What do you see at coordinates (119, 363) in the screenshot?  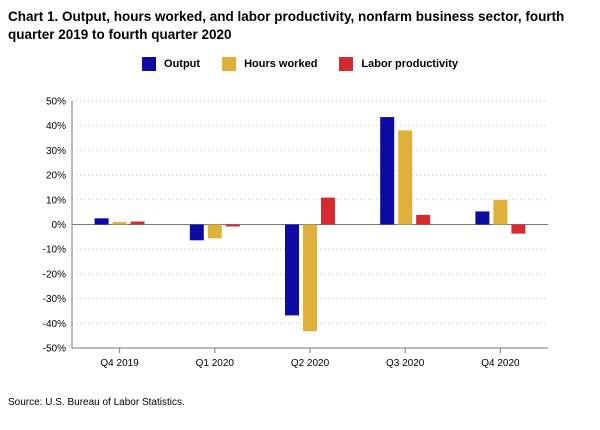 I see `x-tick-label: Q4 2019` at bounding box center [119, 363].